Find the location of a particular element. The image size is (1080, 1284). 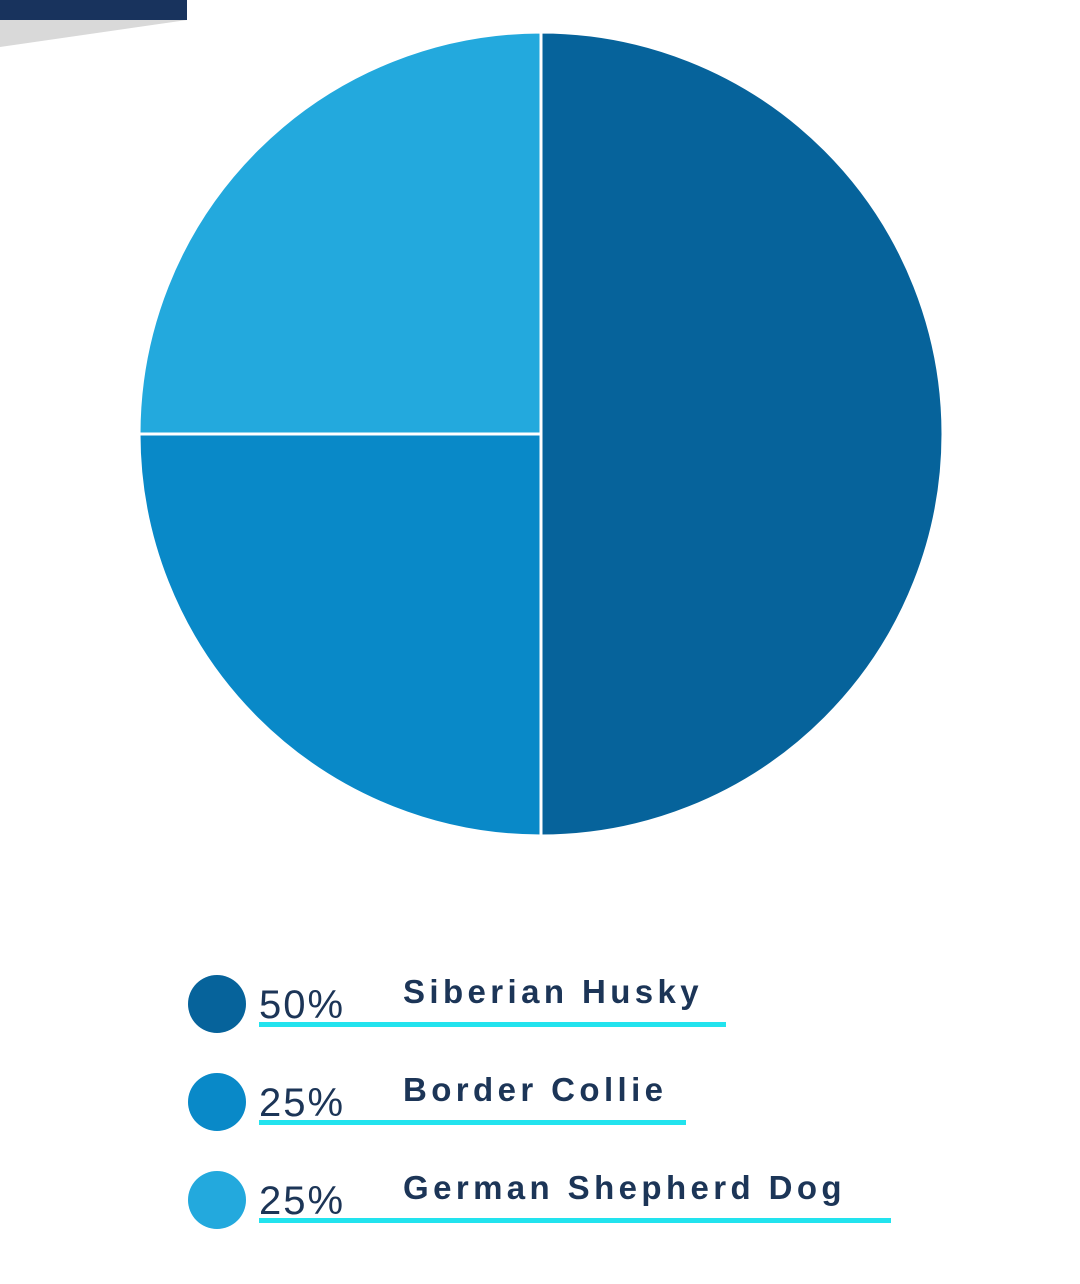

pie-slice-german-shepherd-dog is located at coordinates (340, 233).